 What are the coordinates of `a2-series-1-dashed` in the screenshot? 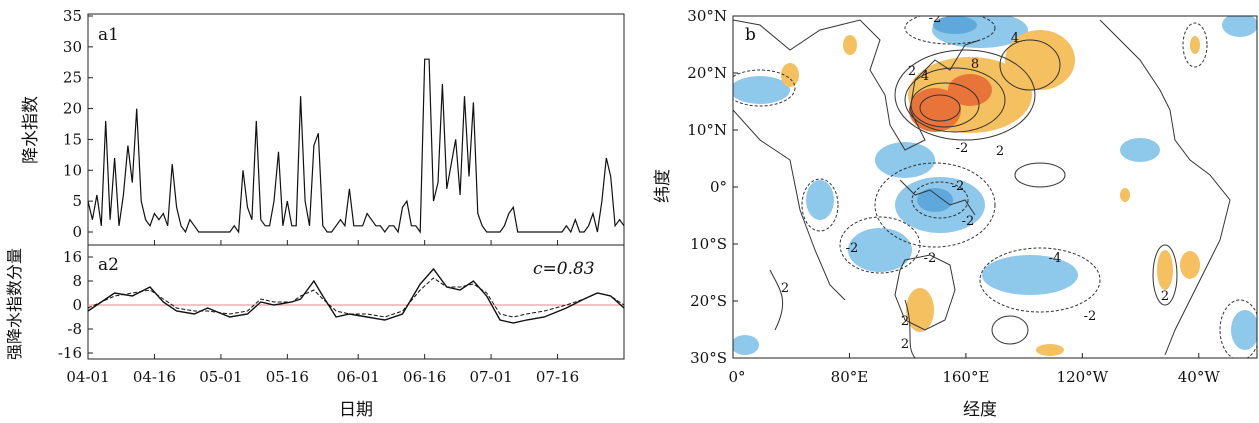 It's located at (356, 297).